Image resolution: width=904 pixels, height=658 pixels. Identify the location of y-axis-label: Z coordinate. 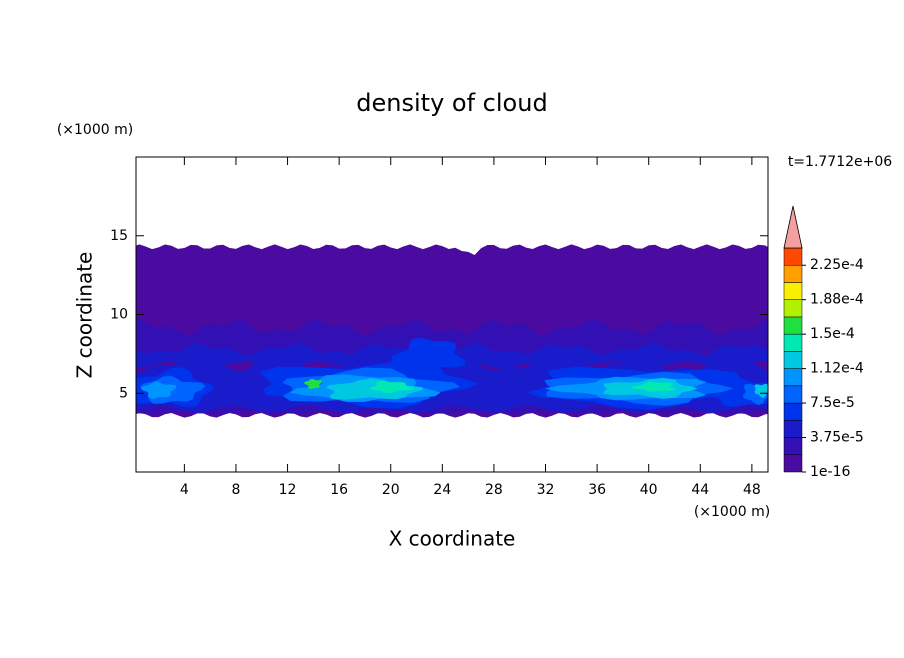
(85, 315).